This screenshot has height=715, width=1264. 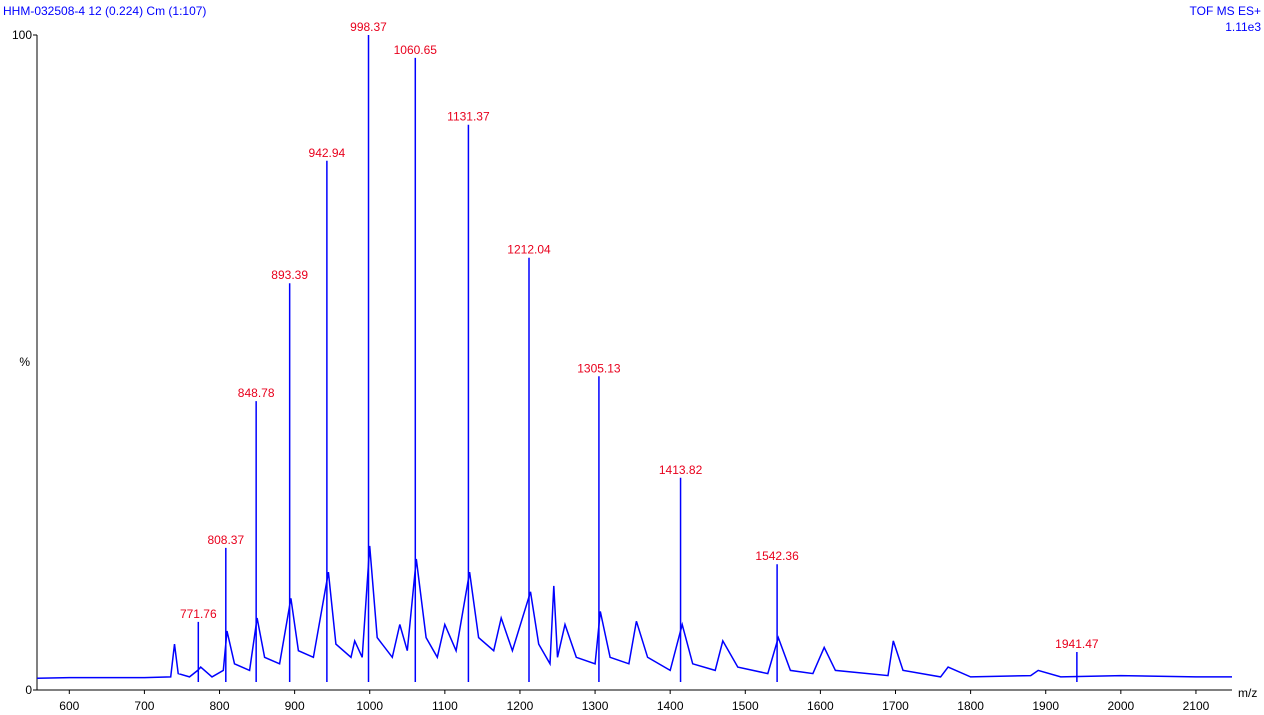 I want to click on x-tick-label: 1800, so click(x=970, y=706).